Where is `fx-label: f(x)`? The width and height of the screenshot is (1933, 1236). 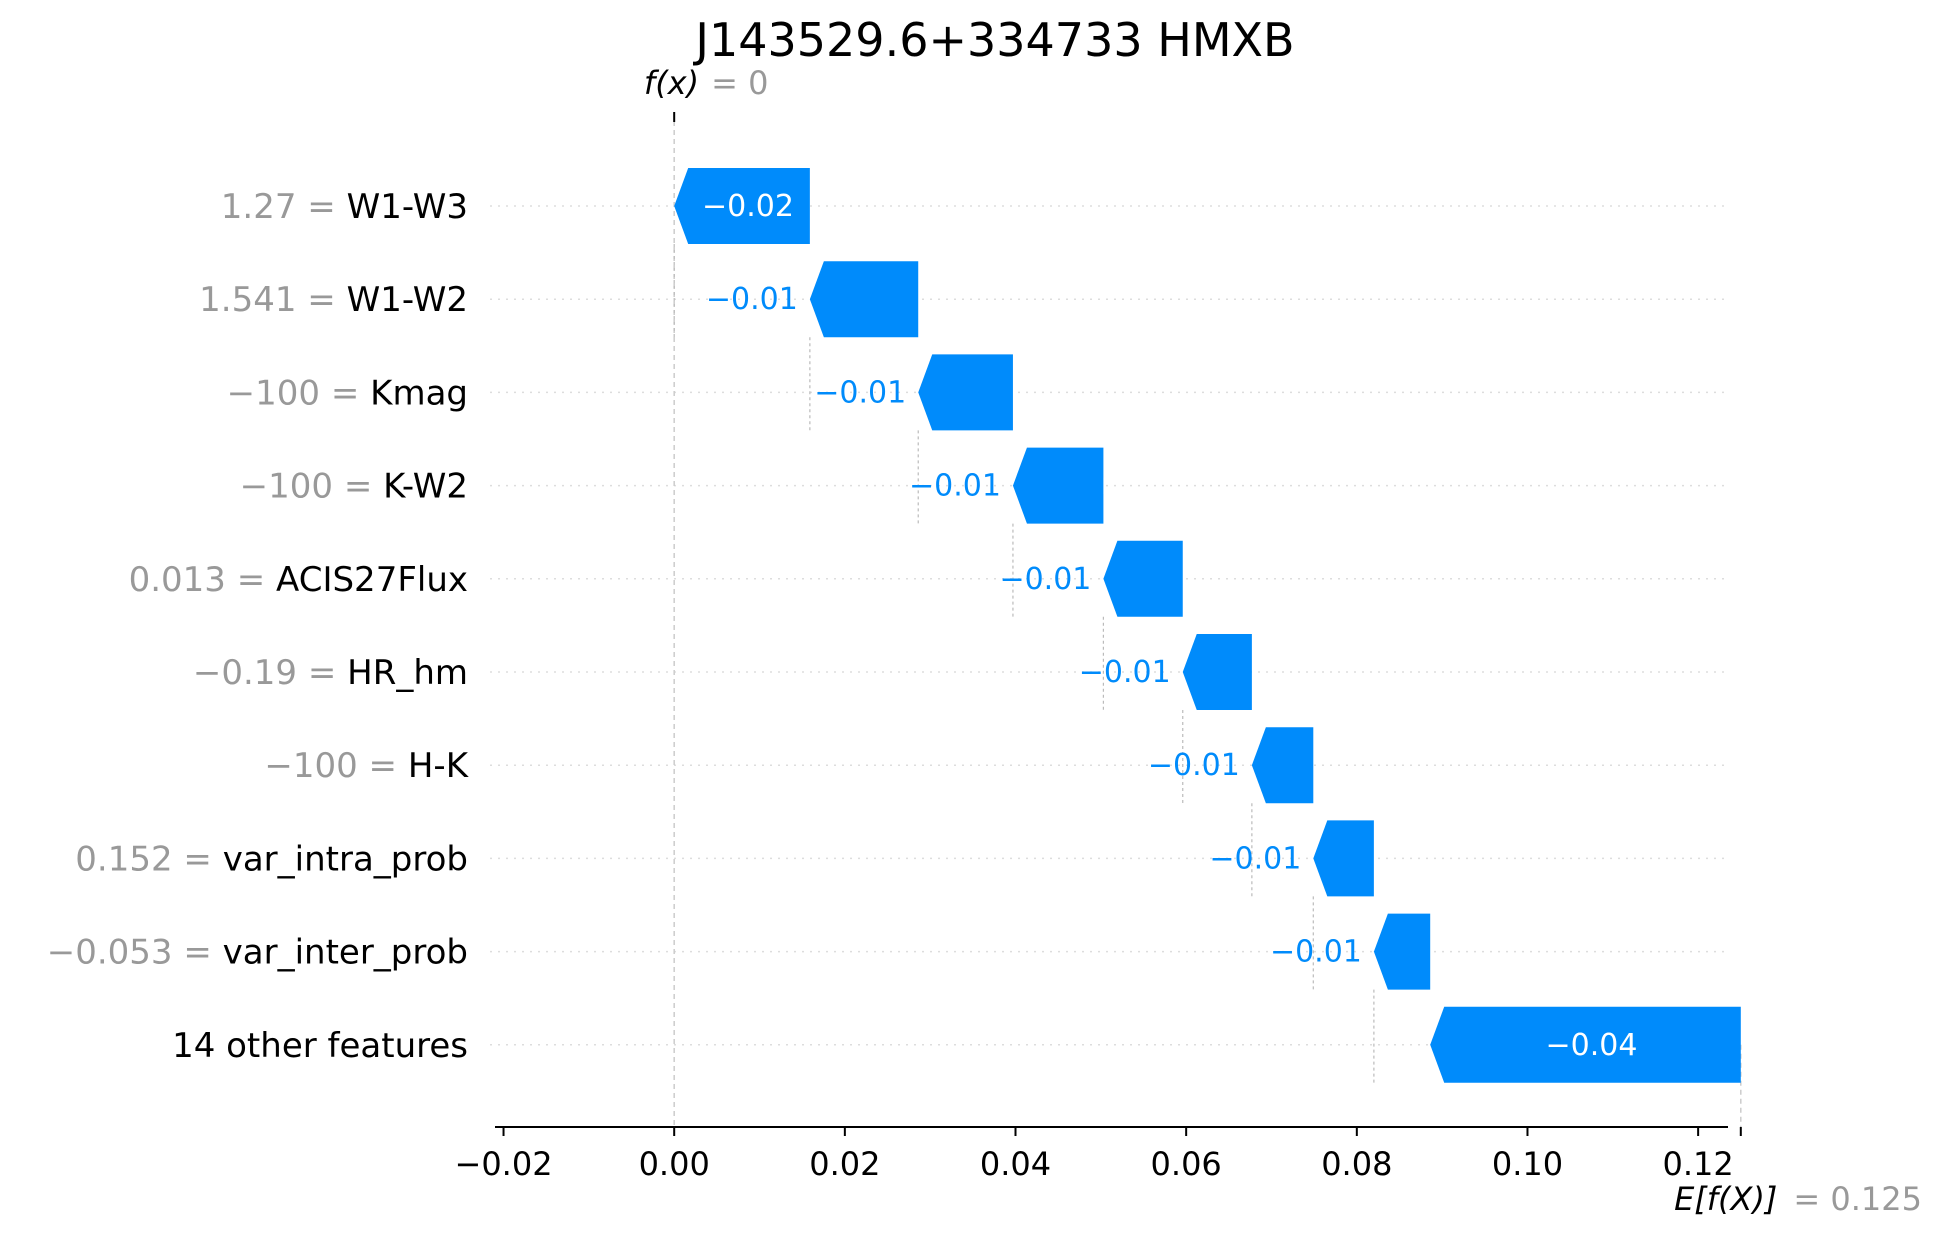 fx-label: f(x) is located at coordinates (671, 83).